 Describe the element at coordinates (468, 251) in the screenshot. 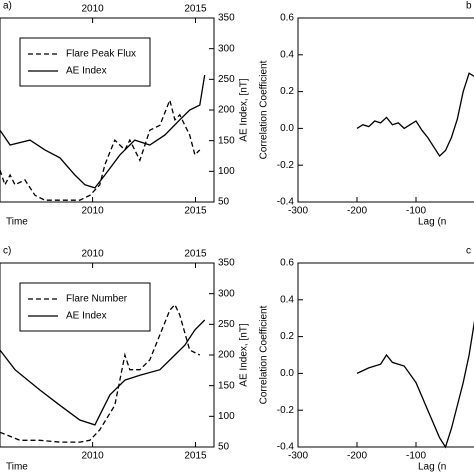

I see `panel-label: c` at that location.